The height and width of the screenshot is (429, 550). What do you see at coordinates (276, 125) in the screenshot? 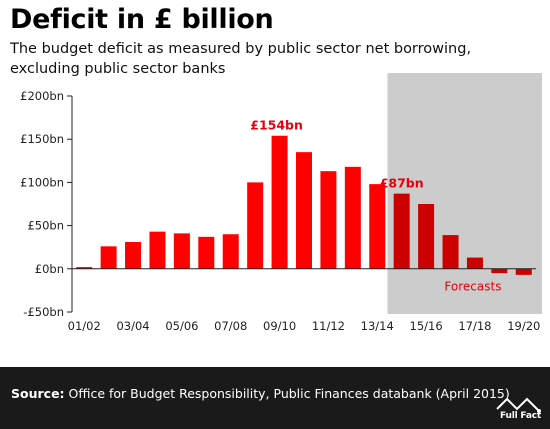
I see `data-label: £154bn` at bounding box center [276, 125].